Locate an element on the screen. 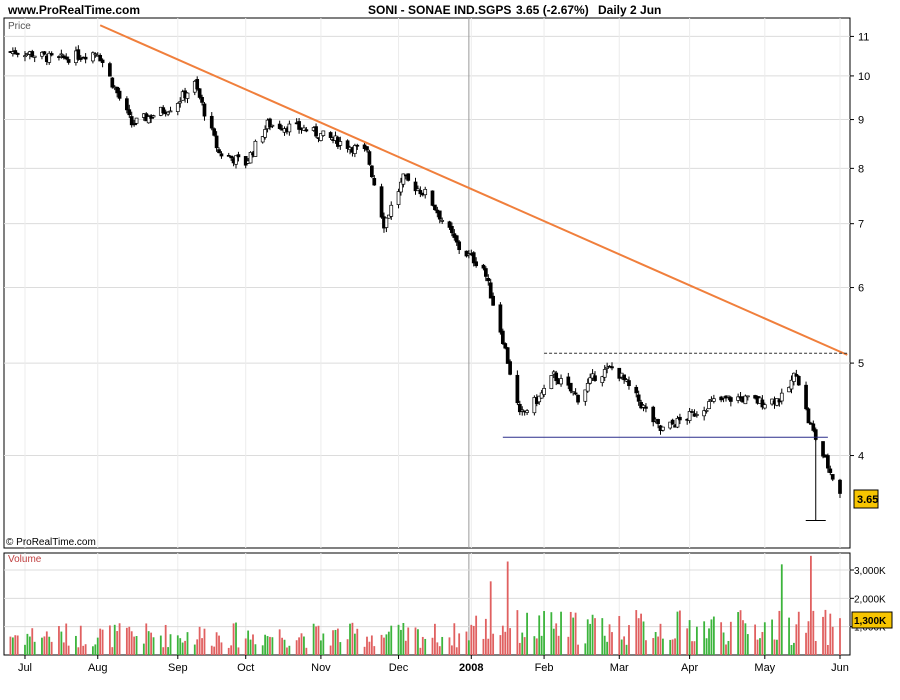 This screenshot has width=900, height=700. watermark: © ProRealTime.com is located at coordinates (51, 542).